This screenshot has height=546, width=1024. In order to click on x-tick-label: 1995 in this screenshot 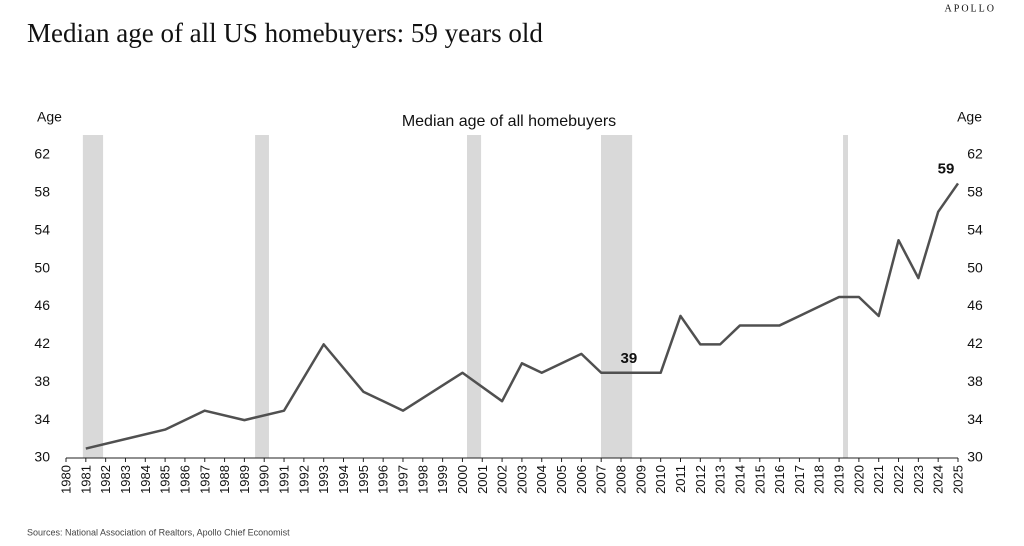, I will do `click(363, 479)`.